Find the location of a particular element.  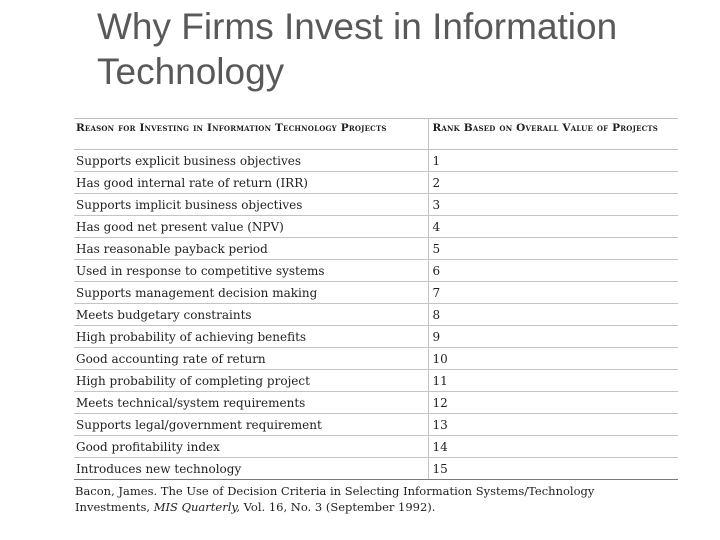

rank-cell: 11 is located at coordinates (552, 380).